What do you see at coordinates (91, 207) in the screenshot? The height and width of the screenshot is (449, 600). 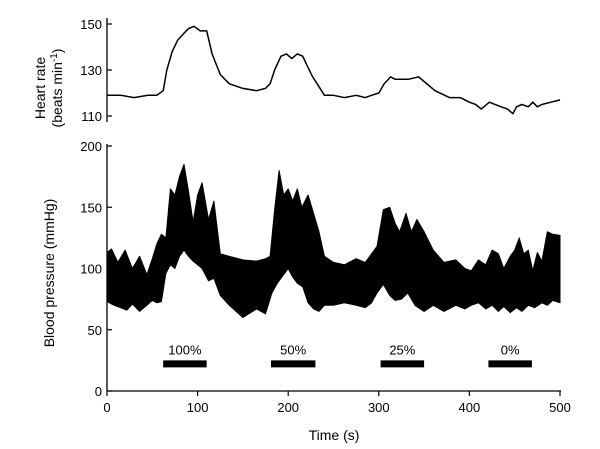 I see `blood-pressure-y-tick-label: 150` at bounding box center [91, 207].